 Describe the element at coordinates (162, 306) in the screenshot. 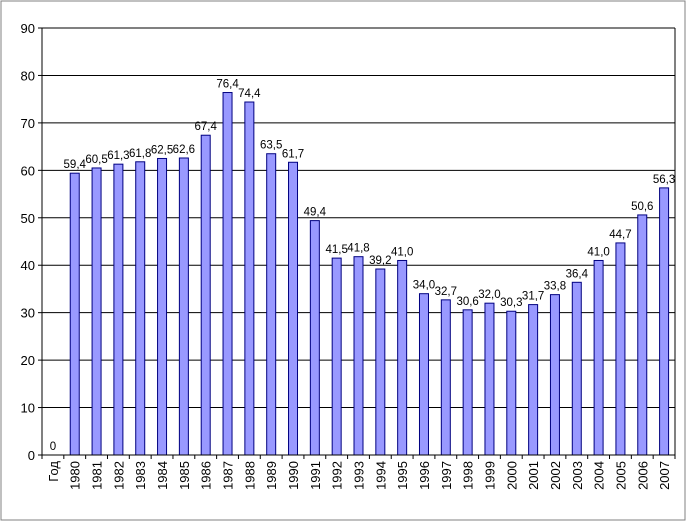

I see `bar-1984` at that location.